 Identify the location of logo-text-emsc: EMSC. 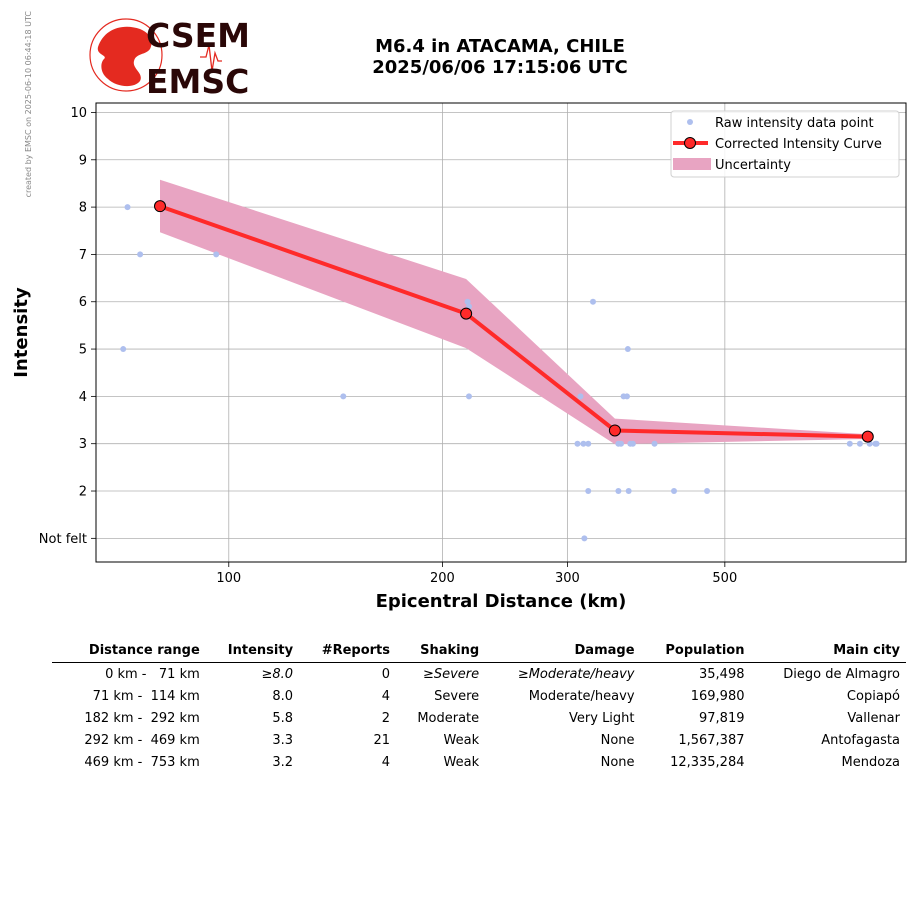
(197, 81).